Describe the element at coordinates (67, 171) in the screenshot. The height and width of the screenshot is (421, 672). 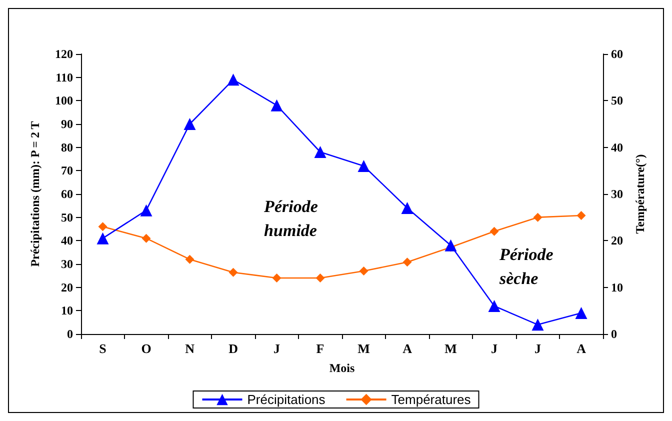
I see `y-tick-label: 70` at that location.